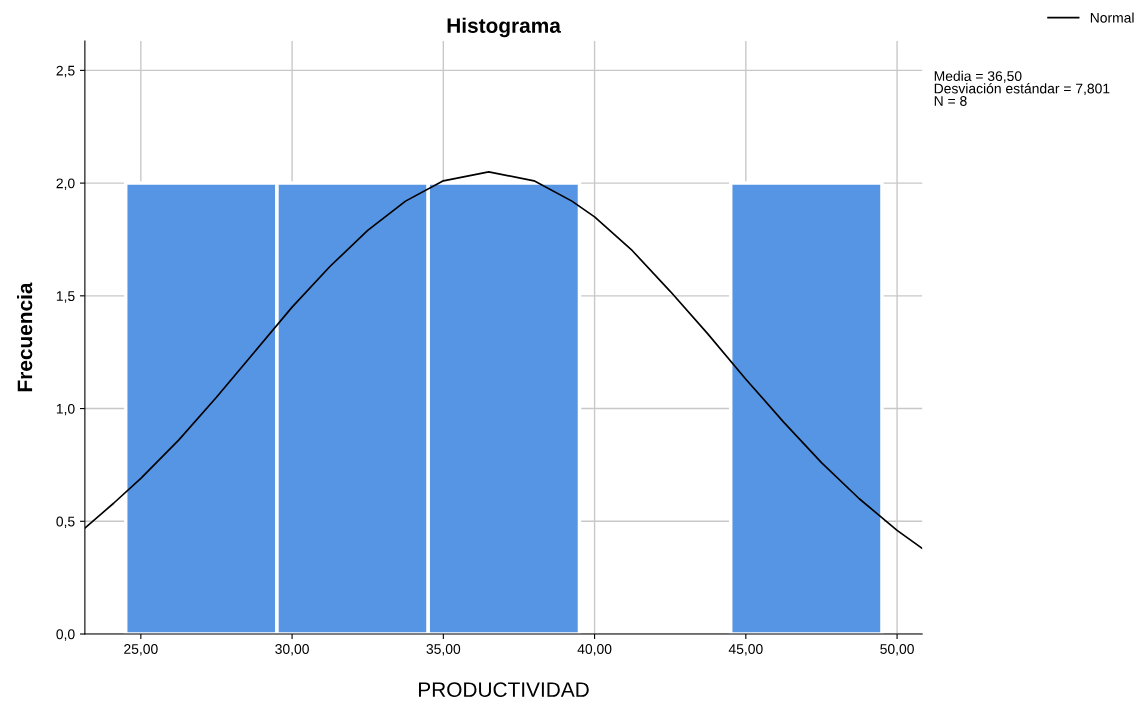 This screenshot has height=708, width=1147. I want to click on y-tick-label: 1,5, so click(65, 297).